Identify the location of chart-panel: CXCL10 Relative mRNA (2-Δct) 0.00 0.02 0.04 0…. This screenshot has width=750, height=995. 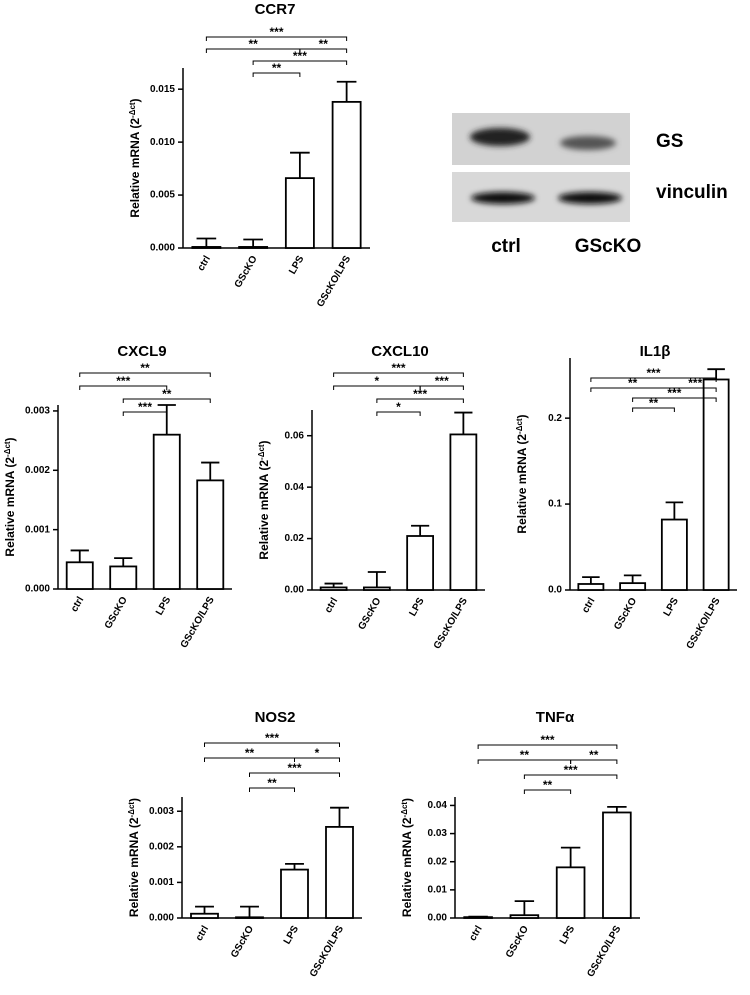
(371, 497).